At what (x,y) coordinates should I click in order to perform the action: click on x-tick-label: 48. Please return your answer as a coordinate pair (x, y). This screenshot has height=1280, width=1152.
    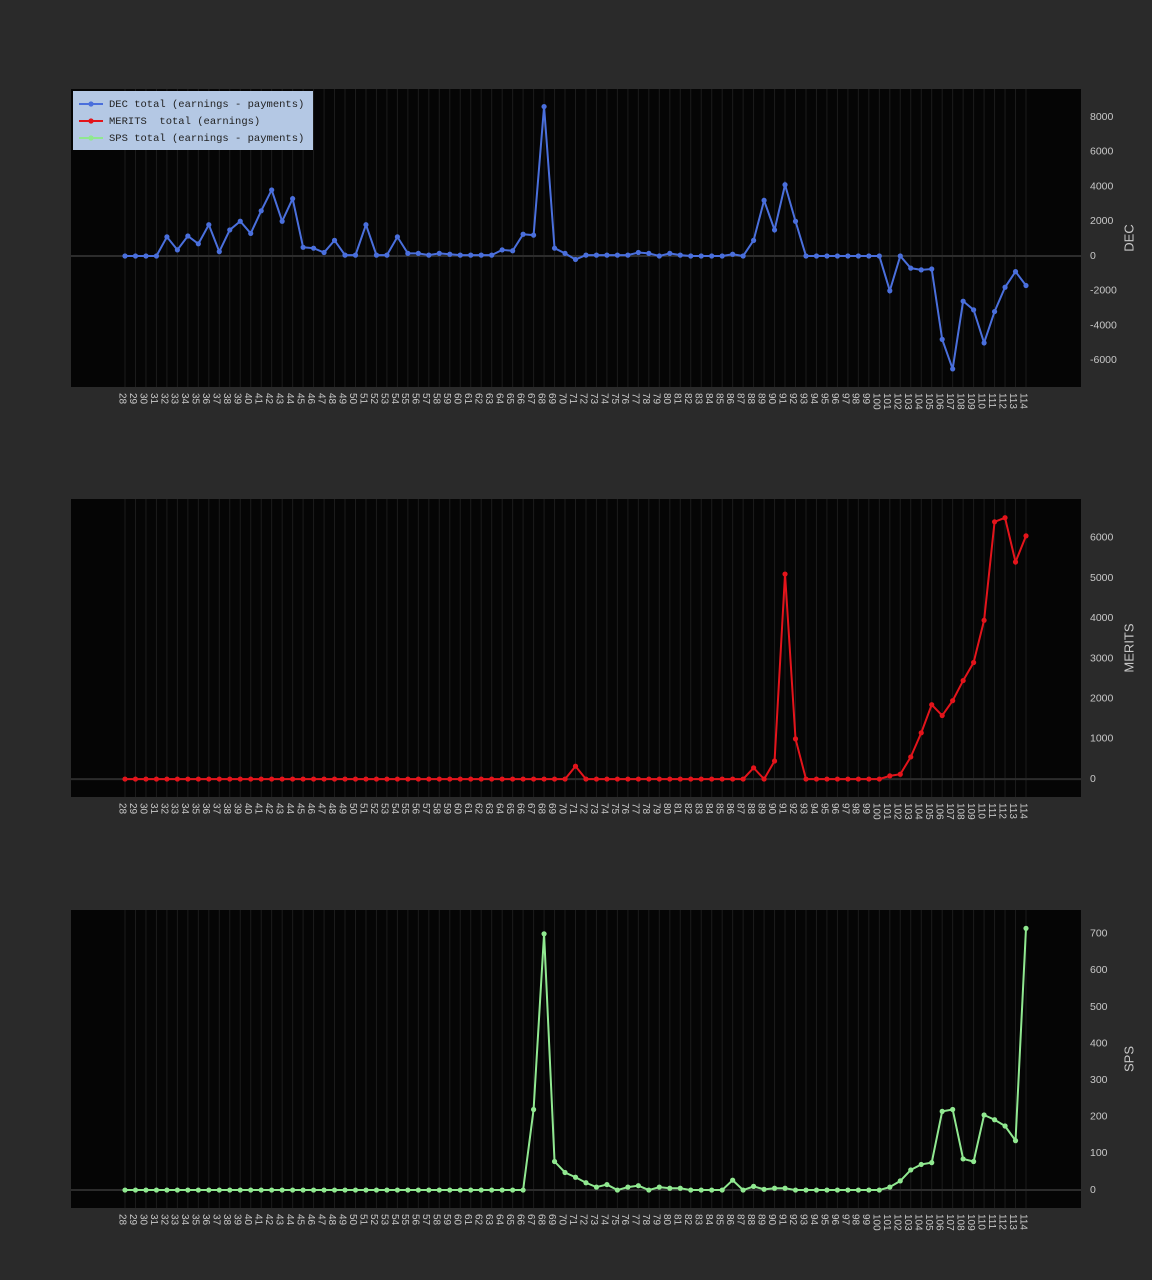
    Looking at the image, I should click on (331, 809).